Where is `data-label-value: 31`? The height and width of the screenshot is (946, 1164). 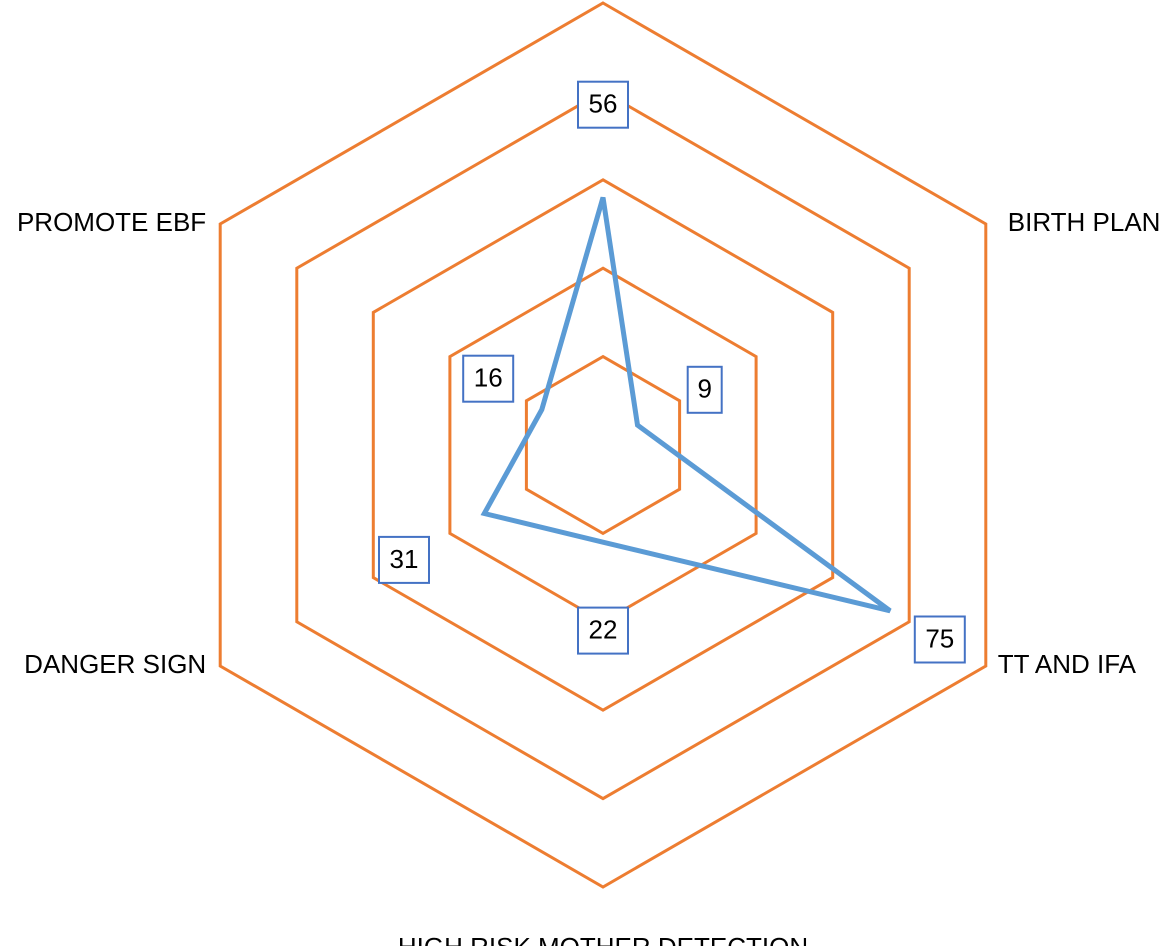
data-label-value: 31 is located at coordinates (404, 559).